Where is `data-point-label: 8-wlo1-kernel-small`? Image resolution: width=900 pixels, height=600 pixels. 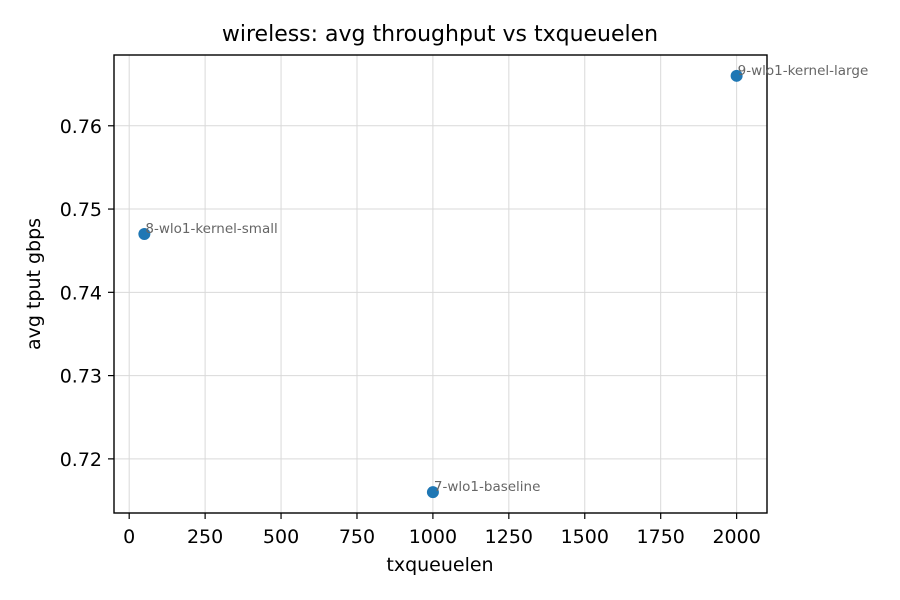
data-point-label: 8-wlo1-kernel-small is located at coordinates (211, 229).